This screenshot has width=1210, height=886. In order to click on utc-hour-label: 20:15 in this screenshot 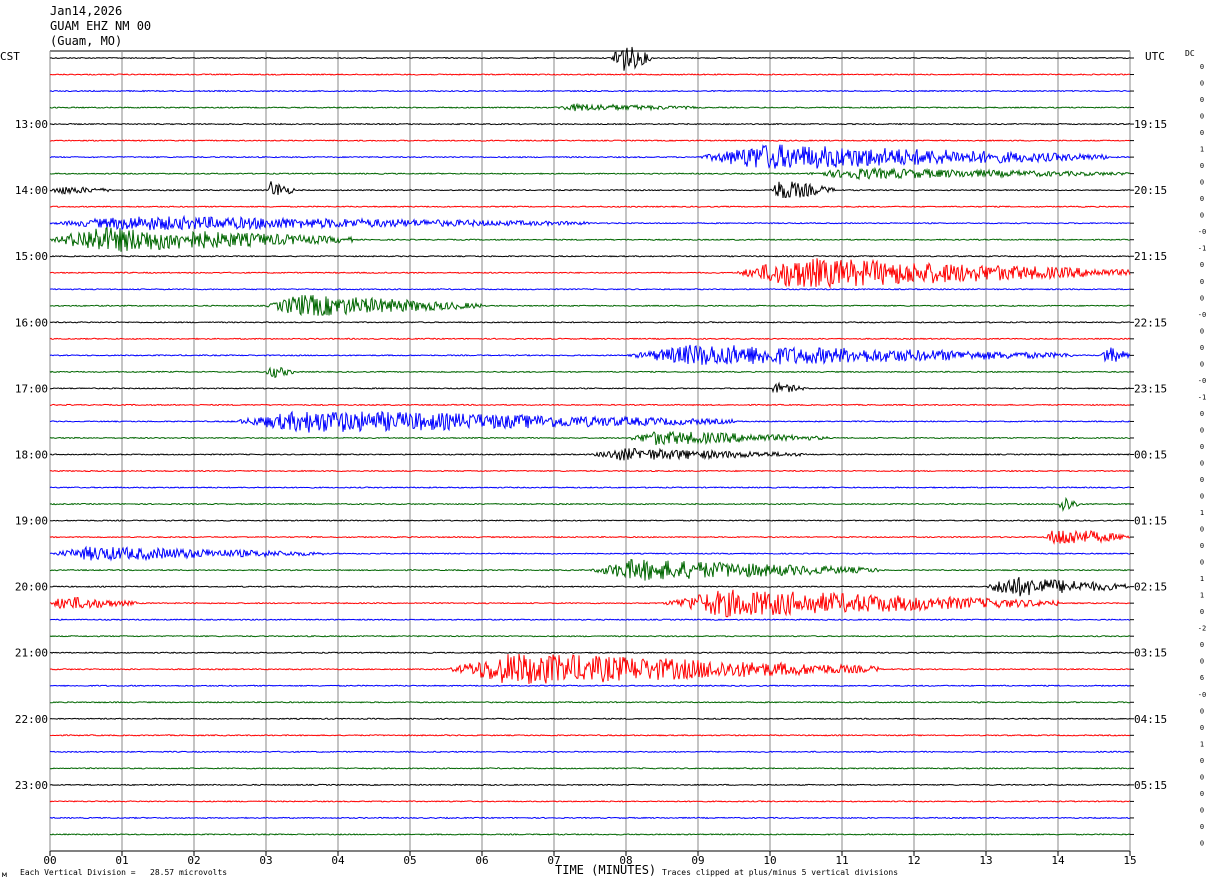, I will do `click(1150, 190)`.